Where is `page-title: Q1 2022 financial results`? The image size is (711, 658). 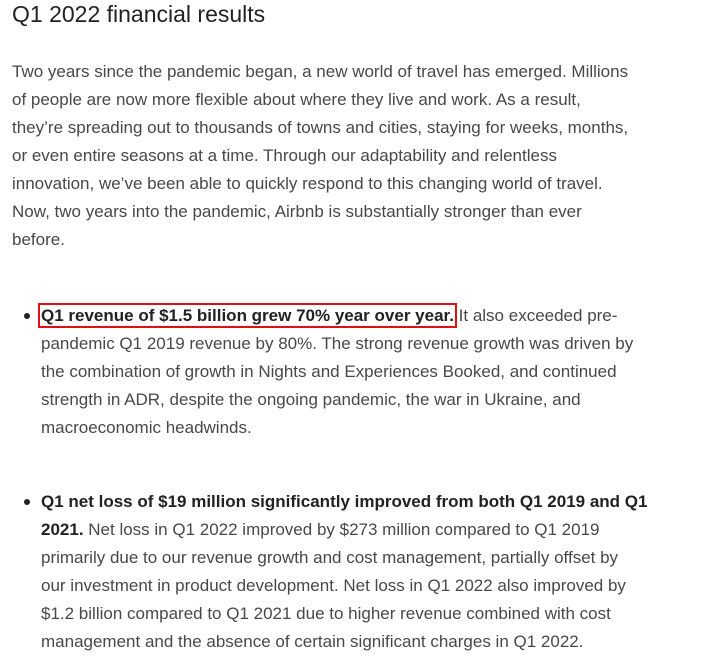
page-title: Q1 2022 financial results is located at coordinates (139, 14).